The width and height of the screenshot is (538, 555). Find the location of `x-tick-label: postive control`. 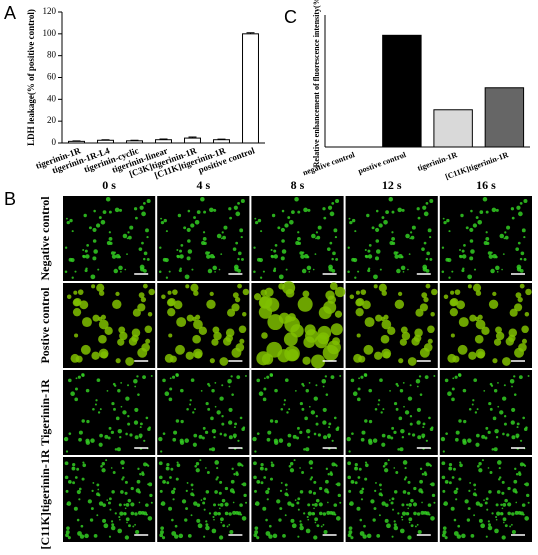

x-tick-label: postive control is located at coordinates (382, 163).